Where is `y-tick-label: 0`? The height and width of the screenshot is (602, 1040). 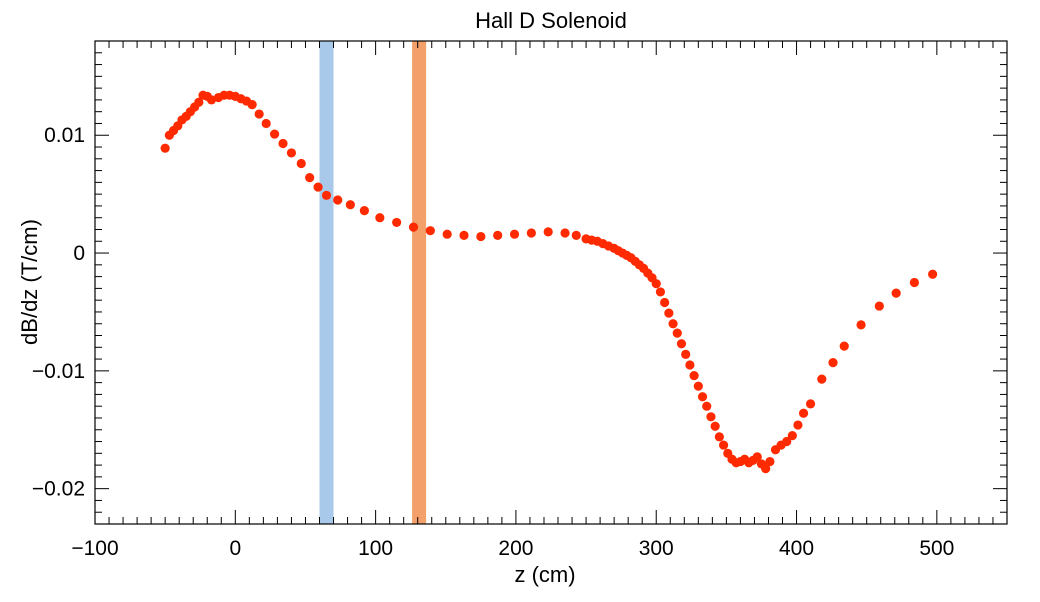 y-tick-label: 0 is located at coordinates (79, 253).